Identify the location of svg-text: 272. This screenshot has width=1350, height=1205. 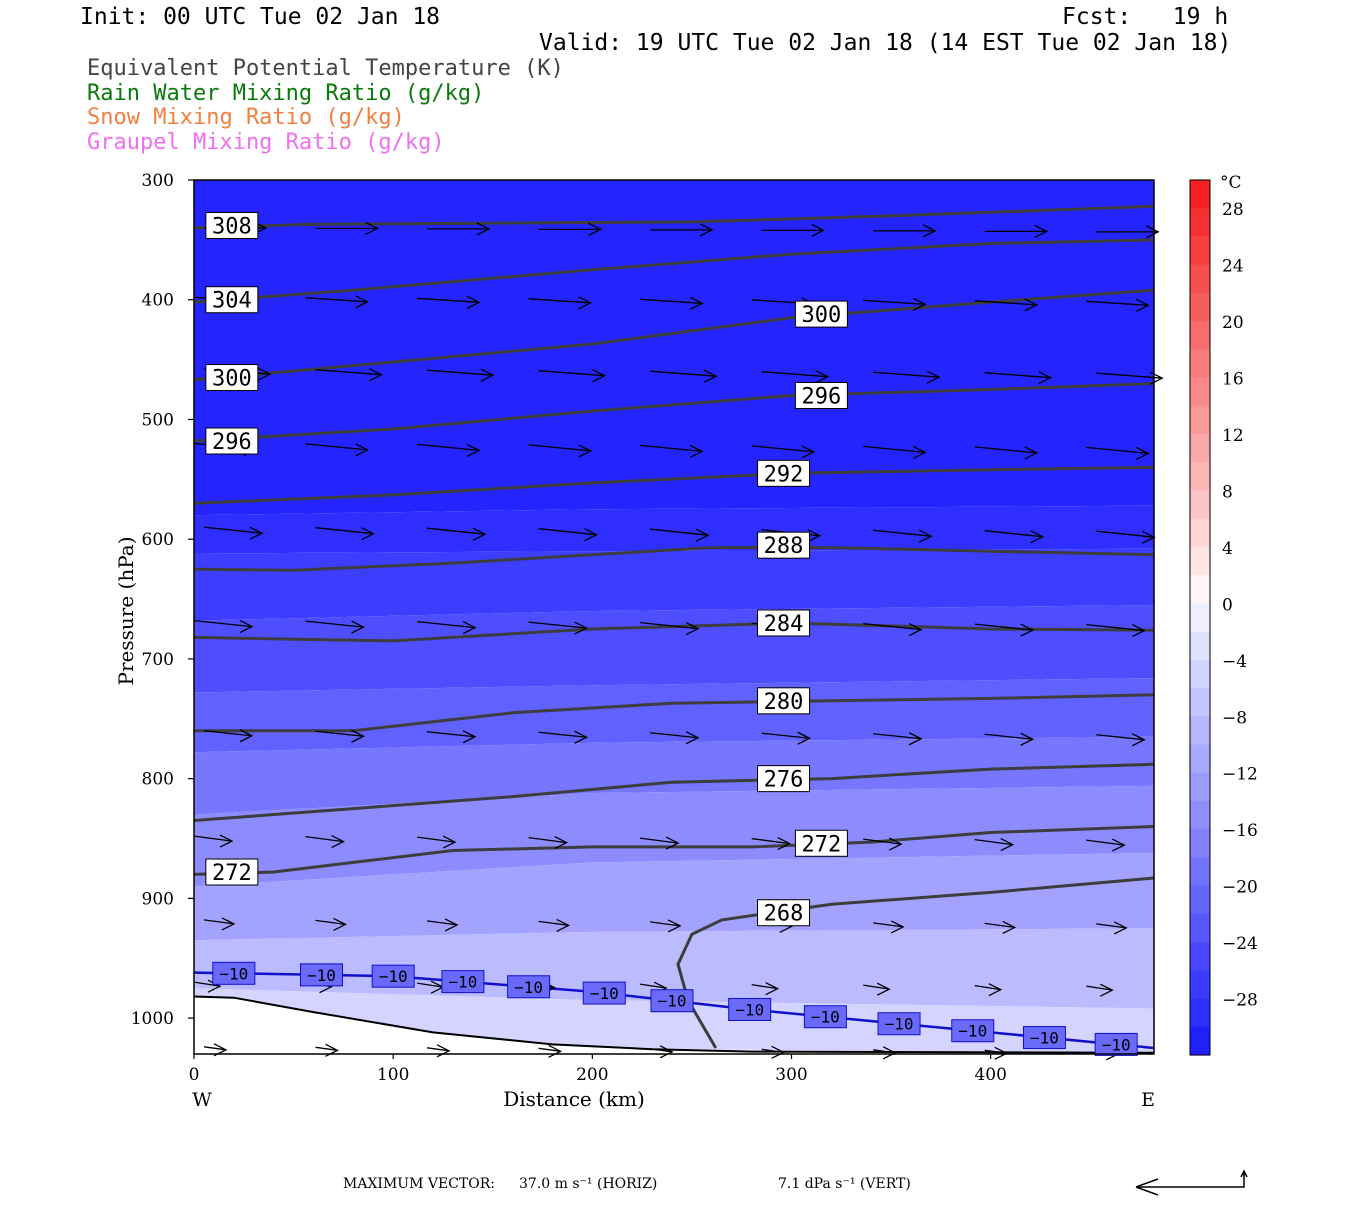
(232, 873).